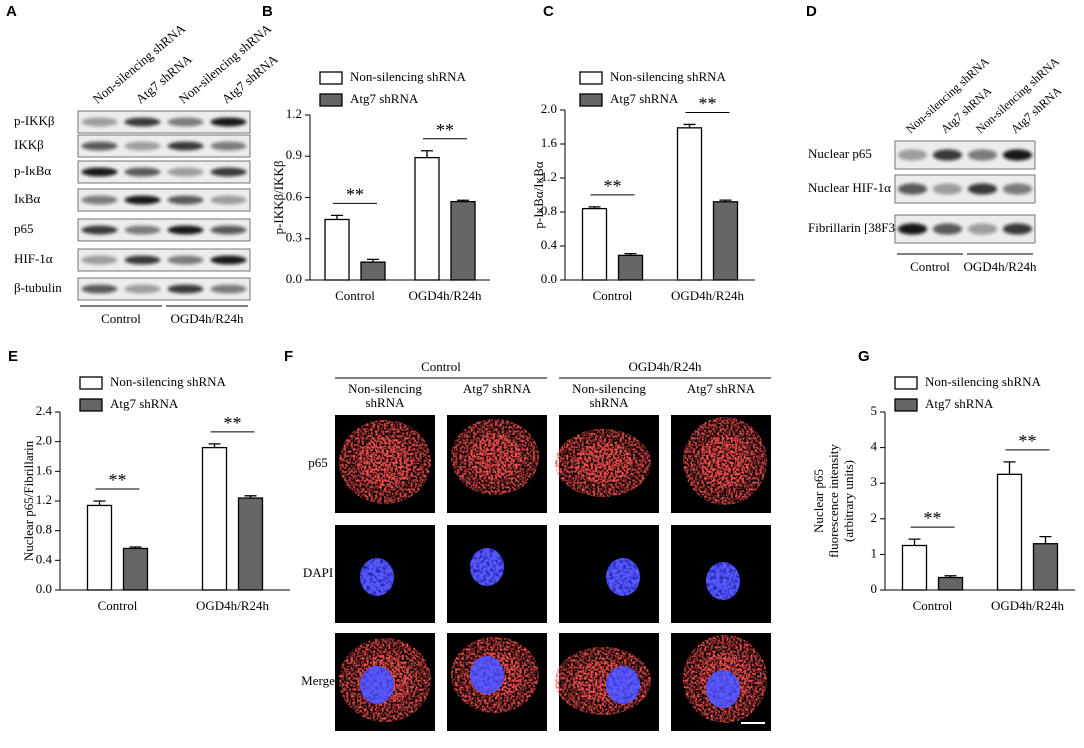 This screenshot has height=748, width=1084. What do you see at coordinates (864, 356) in the screenshot?
I see `panel-letter: G` at bounding box center [864, 356].